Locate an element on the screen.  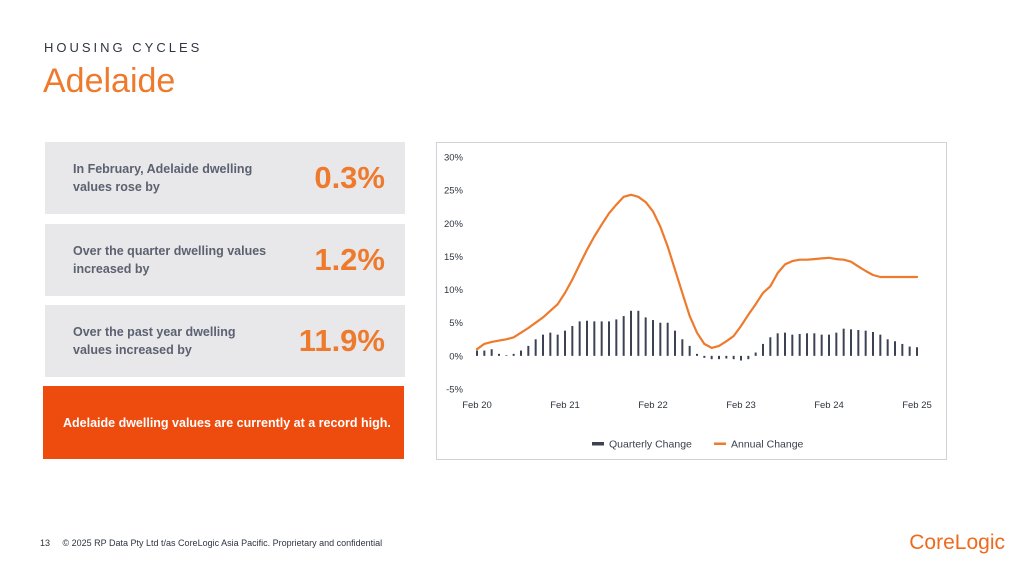
x-tick-label: Feb 20 is located at coordinates (477, 405).